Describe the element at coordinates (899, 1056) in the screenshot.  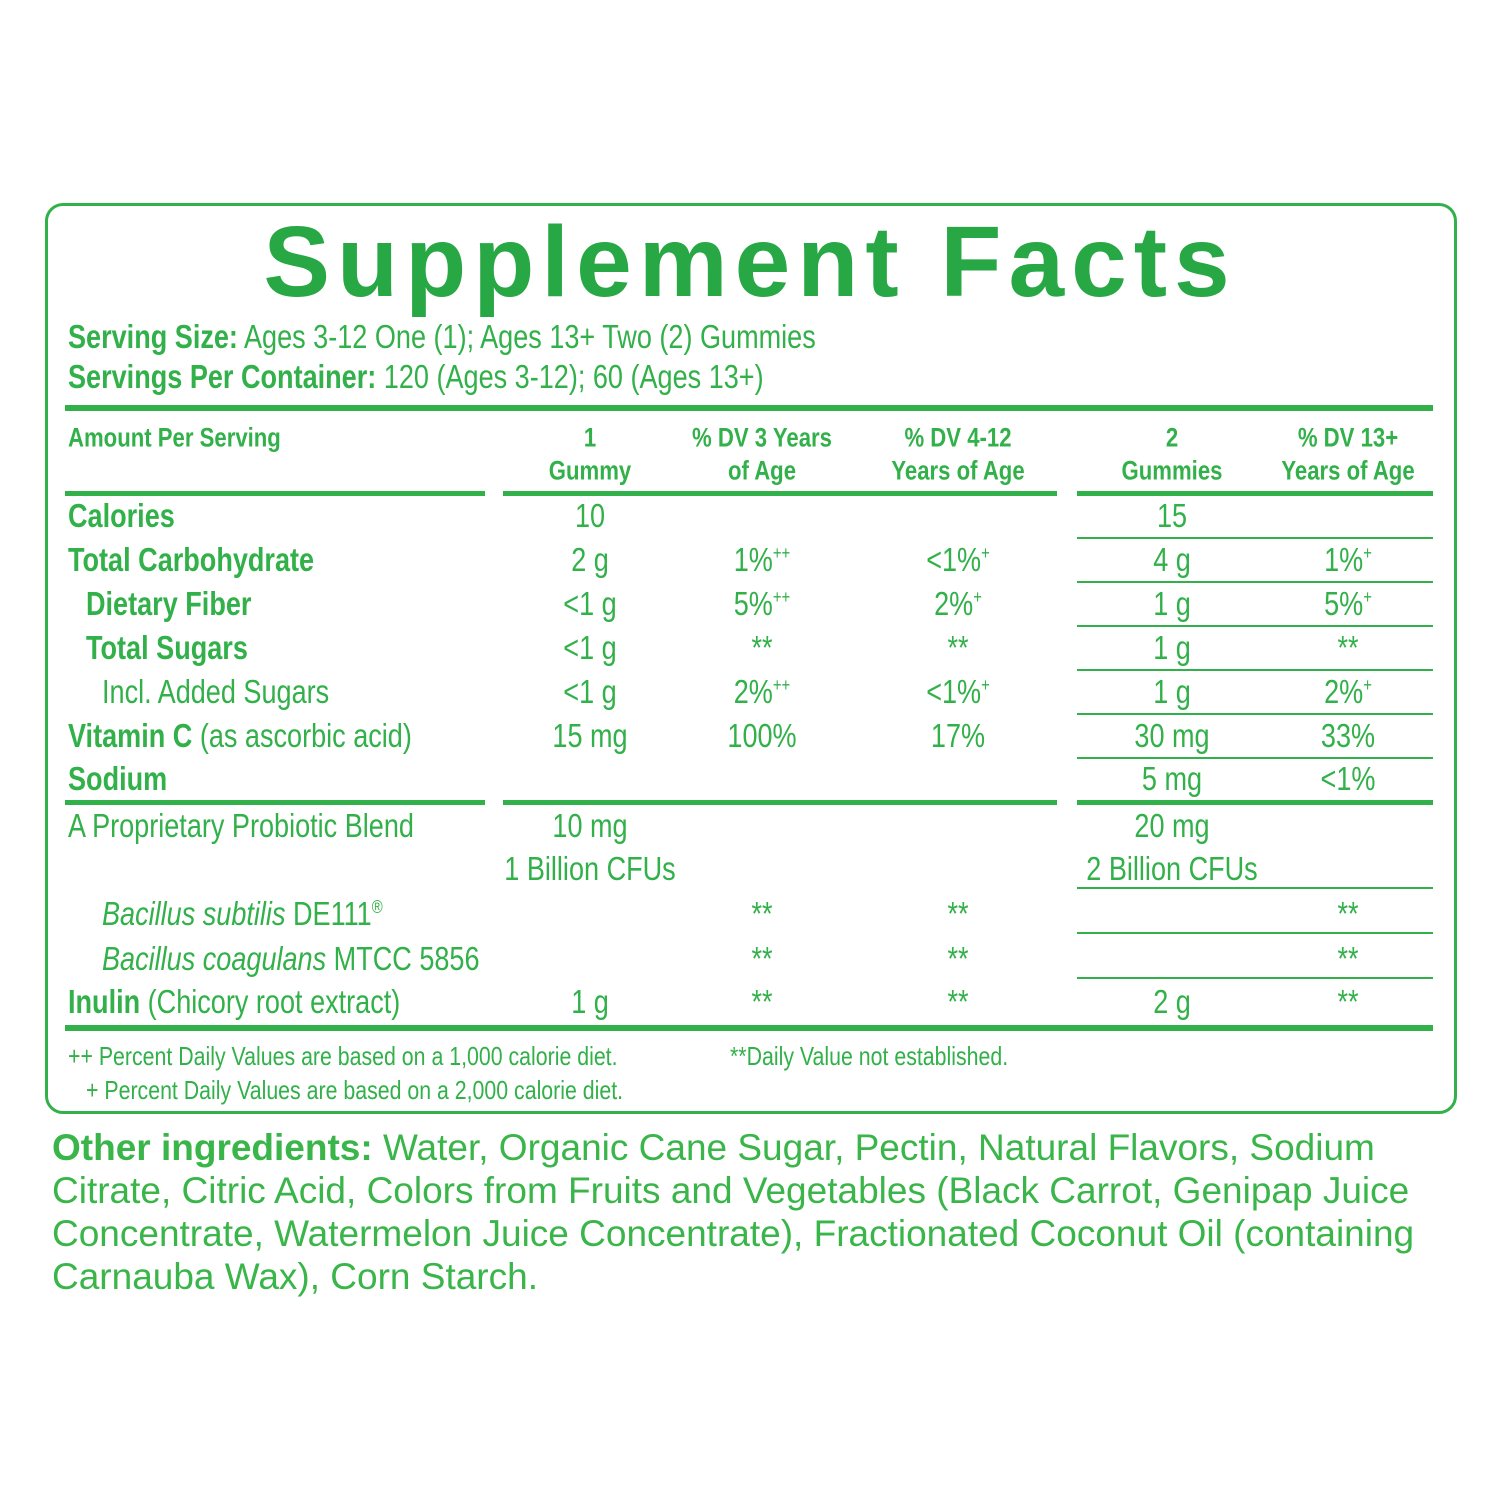
I see `footnote: **Daily Value not established.` at that location.